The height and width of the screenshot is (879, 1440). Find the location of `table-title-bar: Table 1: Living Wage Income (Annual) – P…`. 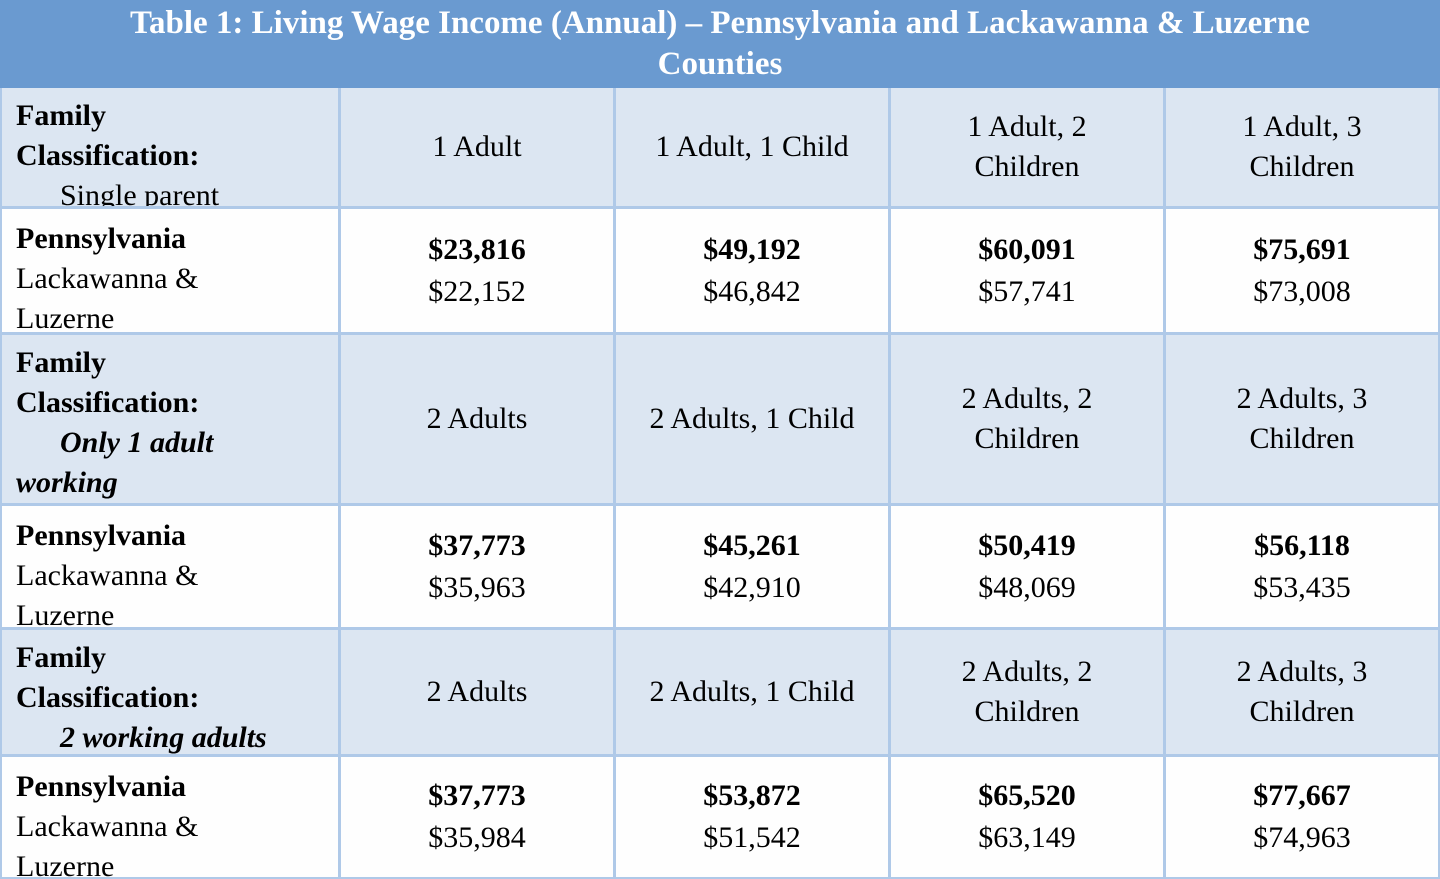

table-title-bar: Table 1: Living Wage Income (Annual) – P… is located at coordinates (720, 44).